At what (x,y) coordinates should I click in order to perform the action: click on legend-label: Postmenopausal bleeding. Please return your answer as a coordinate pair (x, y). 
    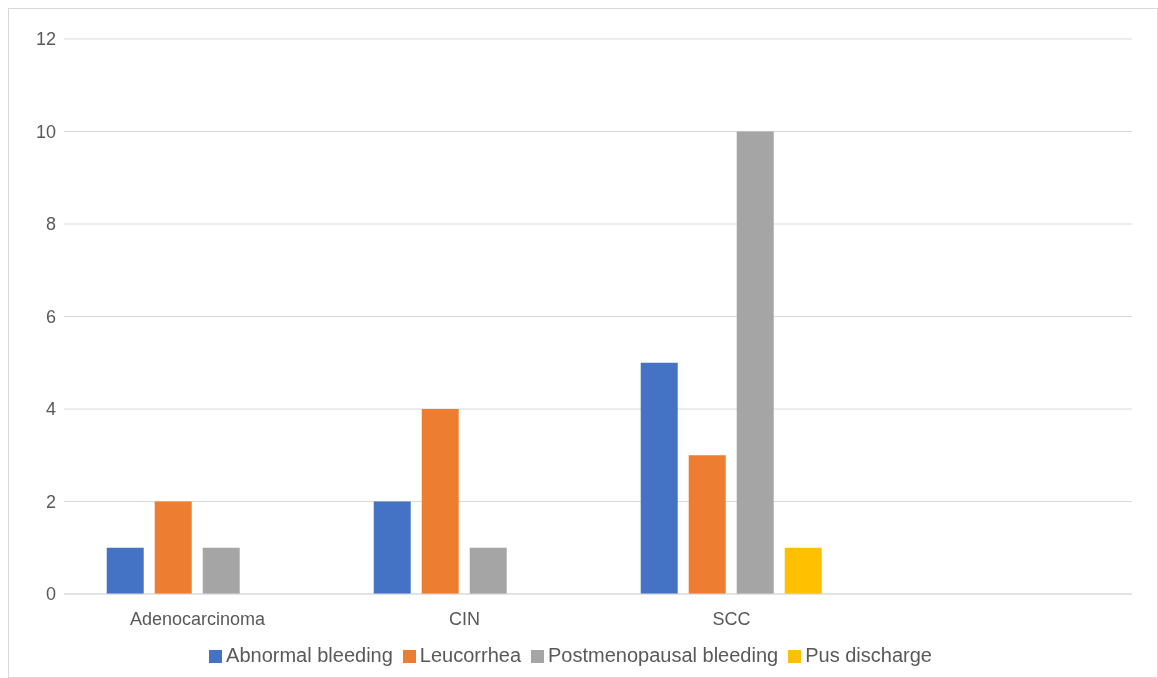
    Looking at the image, I should click on (663, 655).